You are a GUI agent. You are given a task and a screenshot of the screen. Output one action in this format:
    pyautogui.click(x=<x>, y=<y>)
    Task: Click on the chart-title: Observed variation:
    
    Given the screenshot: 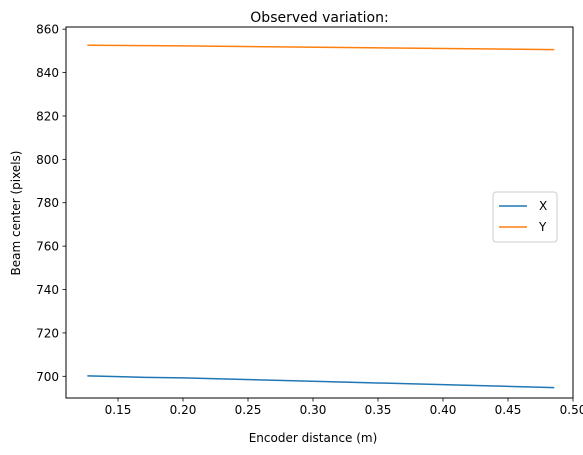 What is the action you would take?
    pyautogui.click(x=319, y=18)
    